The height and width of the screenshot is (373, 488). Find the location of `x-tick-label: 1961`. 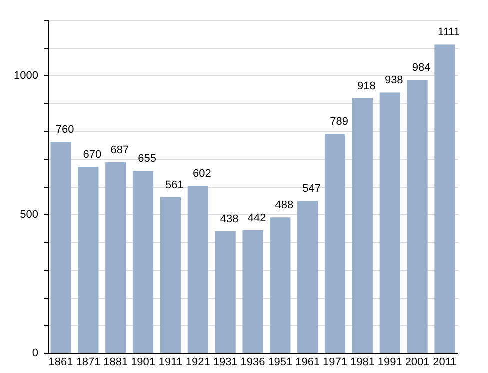

x-tick-label: 1961 is located at coordinates (308, 362).